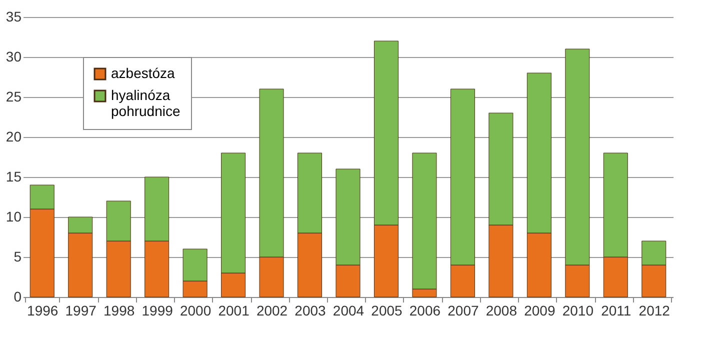 Image resolution: width=721 pixels, height=345 pixels. Describe the element at coordinates (158, 310) in the screenshot. I see `x-tick-label: 1999` at that location.